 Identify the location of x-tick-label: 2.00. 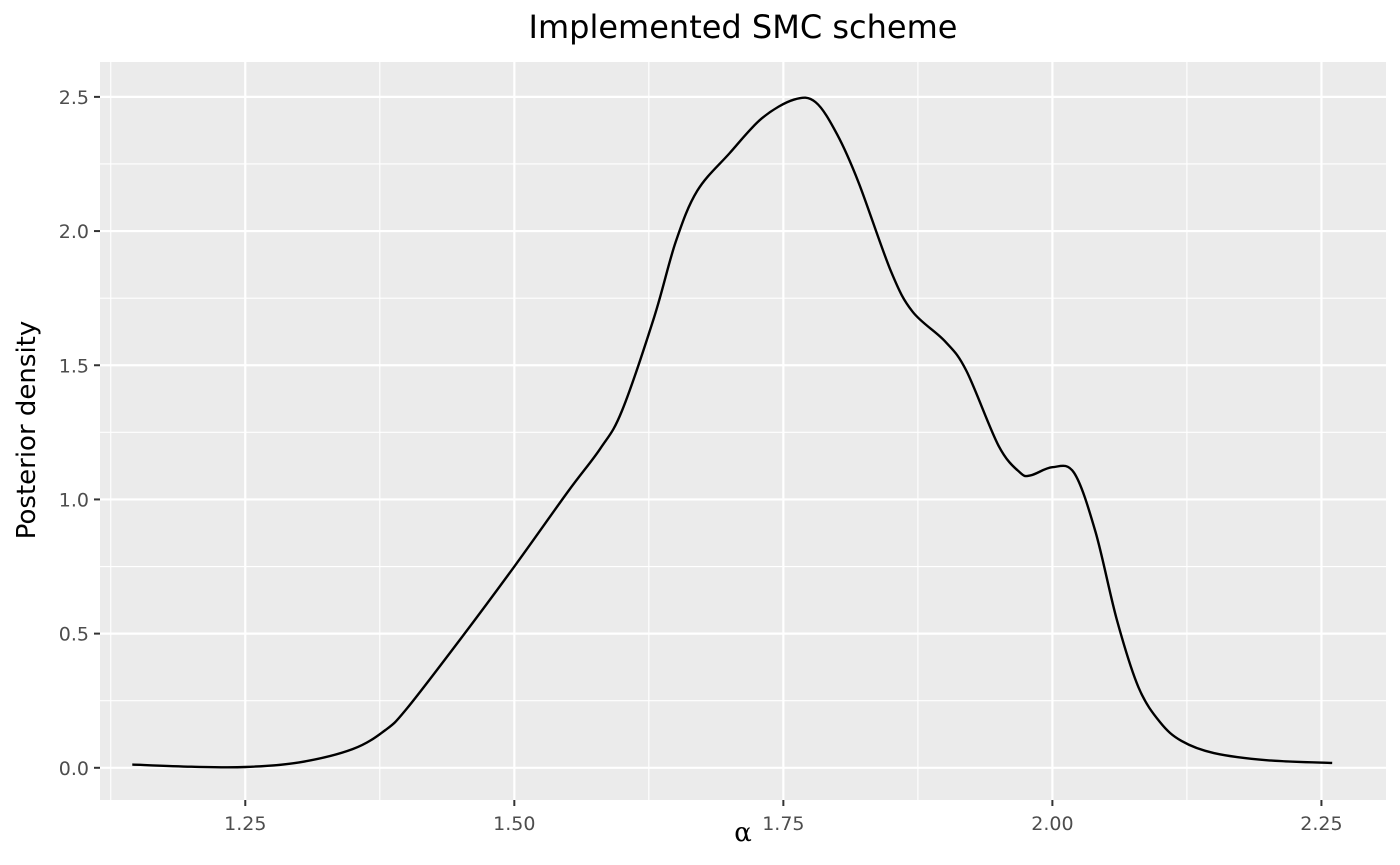
(1052, 824).